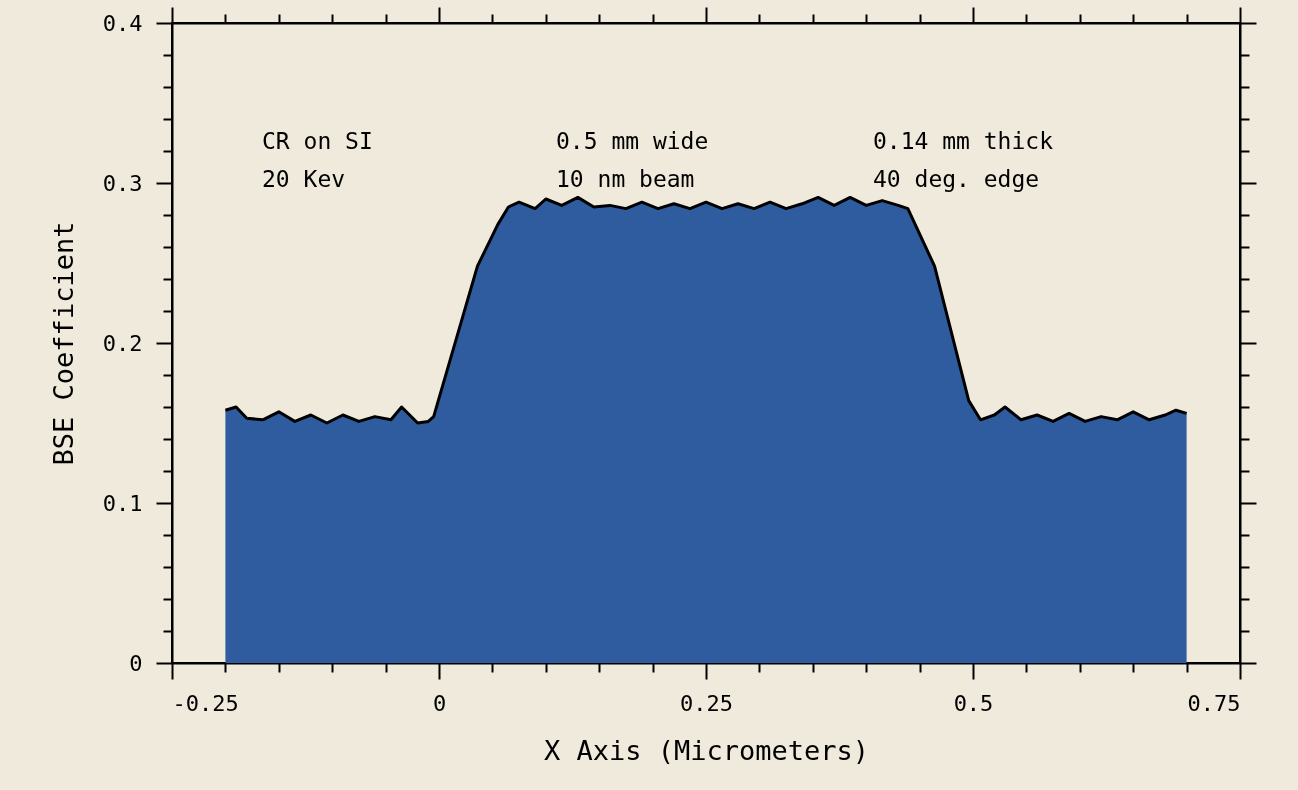 The height and width of the screenshot is (790, 1298). What do you see at coordinates (1214, 703) in the screenshot?
I see `x-tick-label: 0.75` at bounding box center [1214, 703].